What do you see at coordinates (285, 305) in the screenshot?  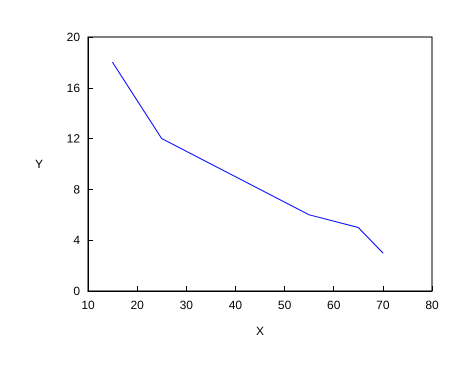 I see `x-tick-label: 50` at bounding box center [285, 305].